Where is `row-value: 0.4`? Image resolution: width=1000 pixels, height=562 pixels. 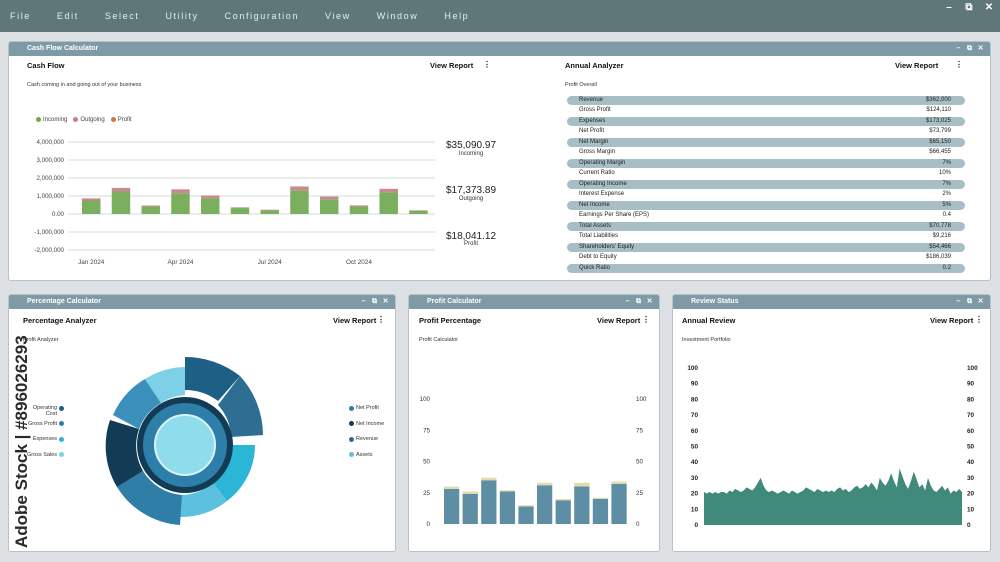
row-value: 0.4 is located at coordinates (946, 215).